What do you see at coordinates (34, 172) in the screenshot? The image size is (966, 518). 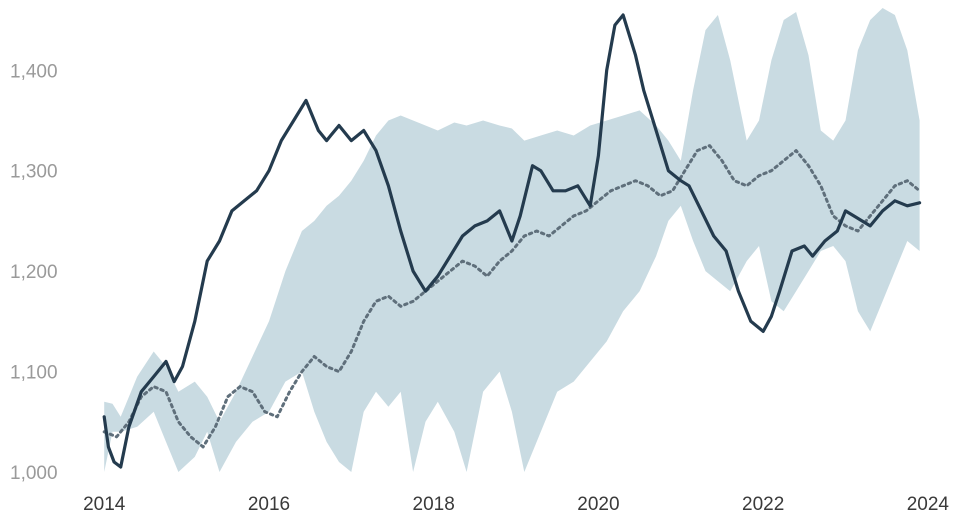 I see `y-tick-label: 1,300` at bounding box center [34, 172].